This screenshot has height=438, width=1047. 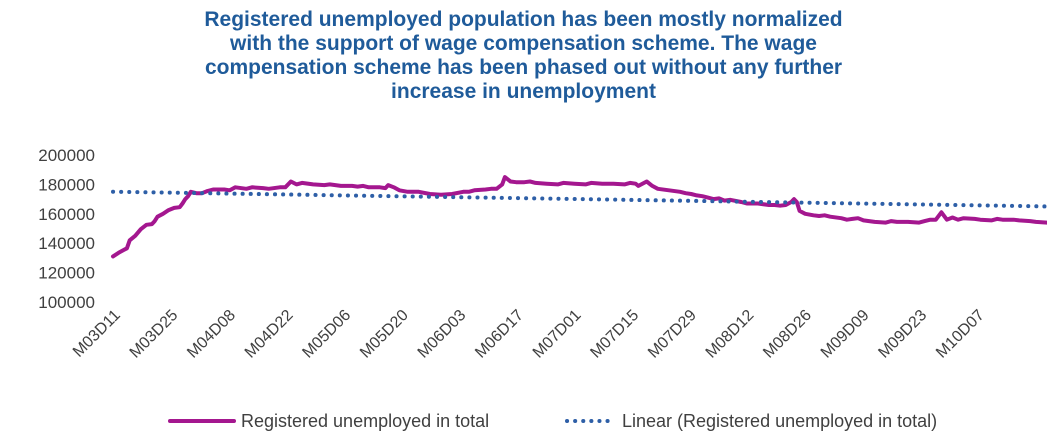 I want to click on x-tick-label: M08D26, so click(x=787, y=334).